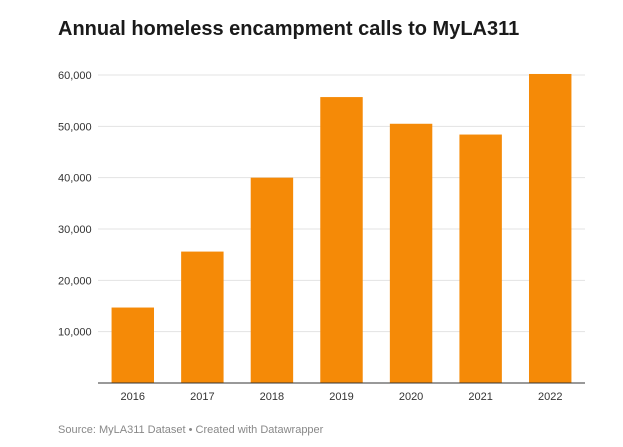  What do you see at coordinates (75, 281) in the screenshot?
I see `y-tick-label: 20,000` at bounding box center [75, 281].